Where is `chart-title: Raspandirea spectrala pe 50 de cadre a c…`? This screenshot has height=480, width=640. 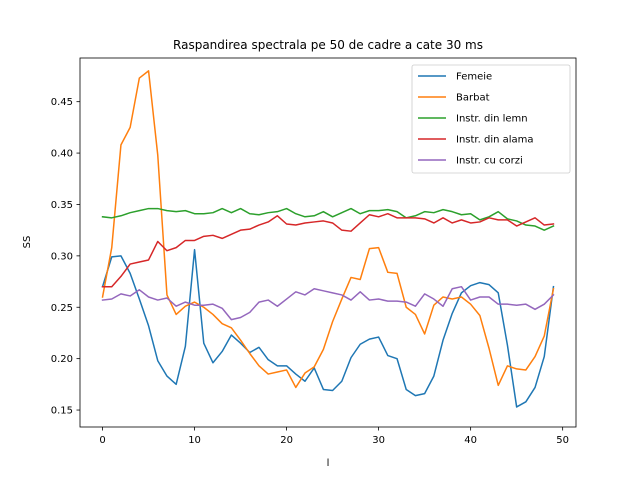 chart-title: Raspandirea spectrala pe 50 de cadre a c… is located at coordinates (328, 45).